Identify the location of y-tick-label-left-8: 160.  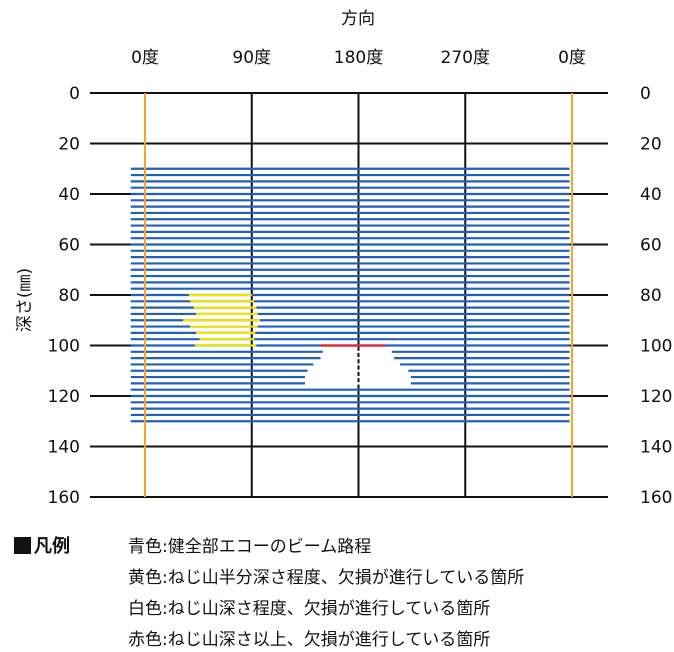
(64, 498).